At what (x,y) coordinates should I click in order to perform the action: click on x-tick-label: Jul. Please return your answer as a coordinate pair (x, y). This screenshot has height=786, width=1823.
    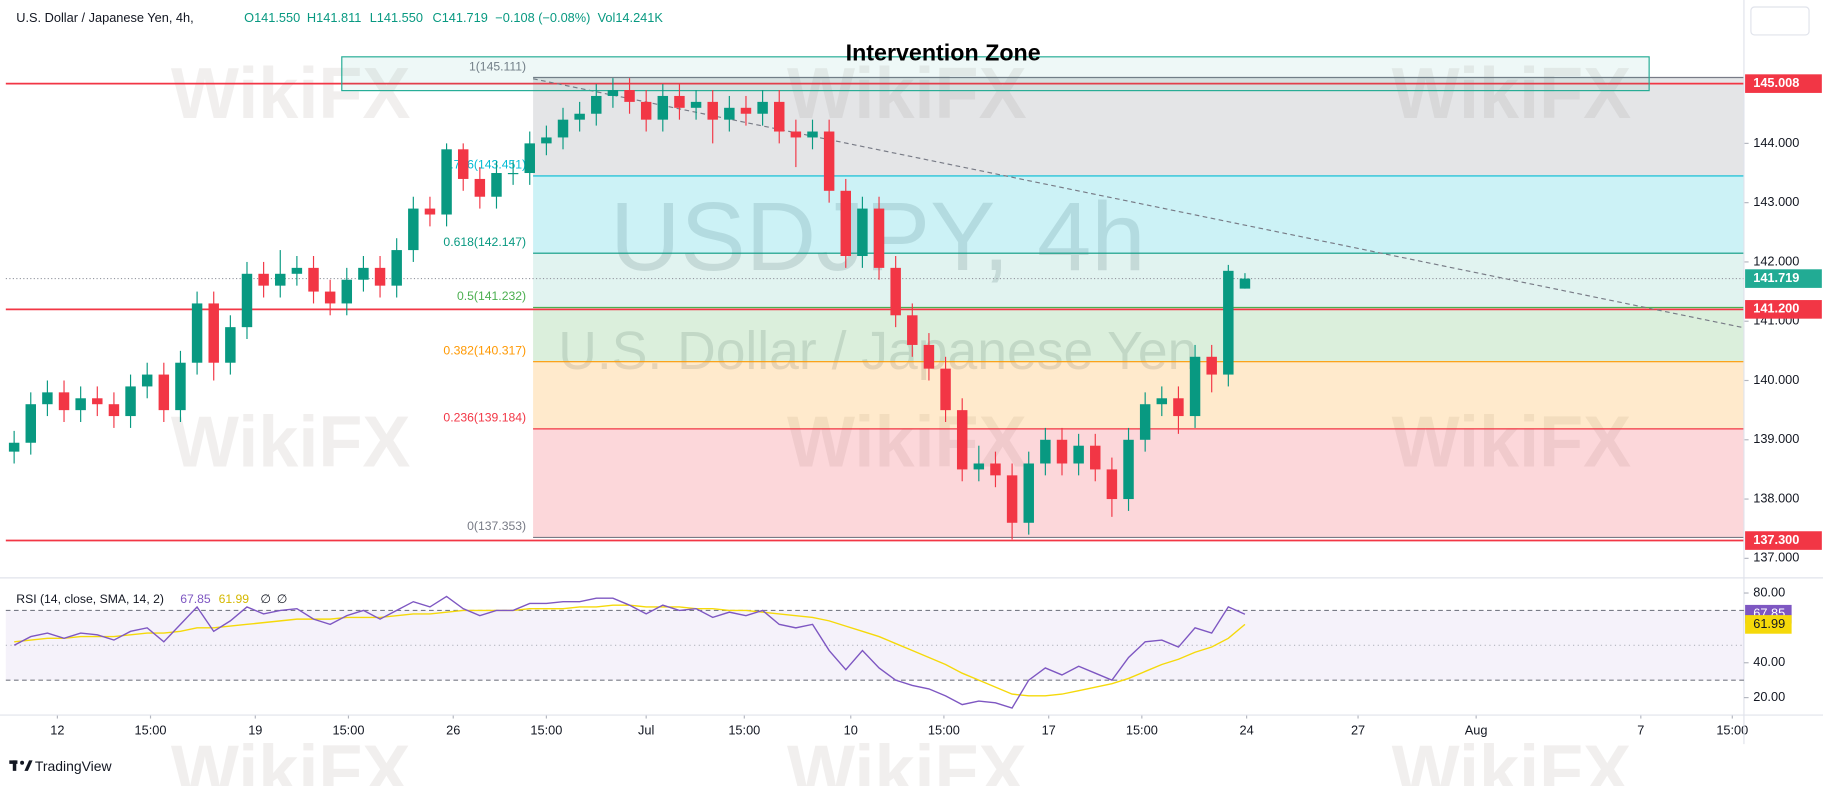
    Looking at the image, I should click on (646, 730).